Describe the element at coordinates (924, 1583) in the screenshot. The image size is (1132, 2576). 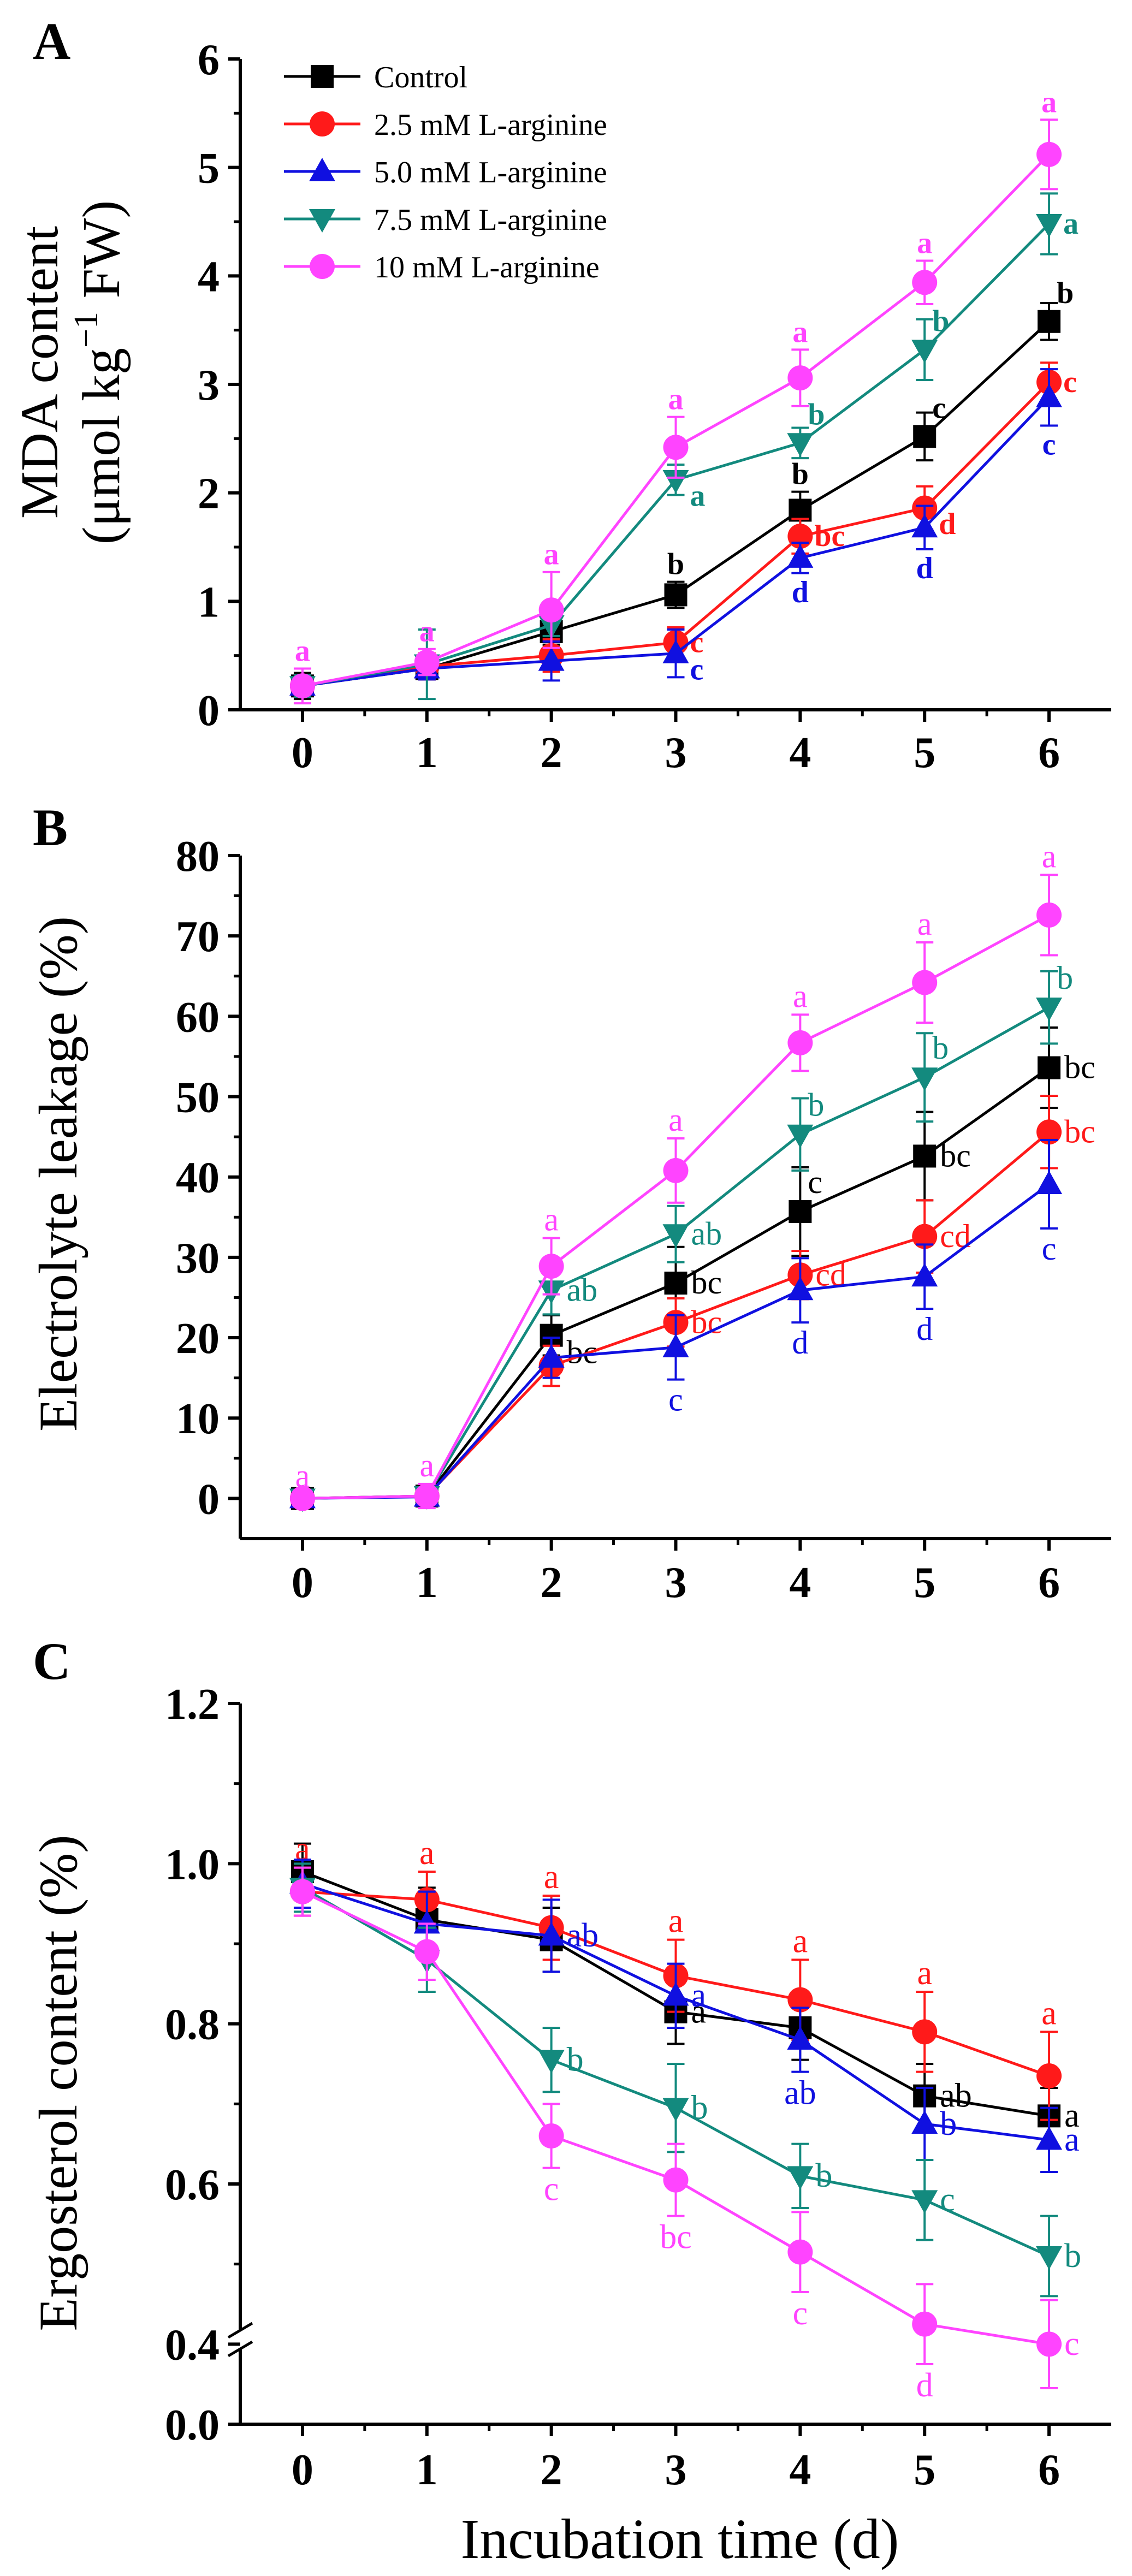
I see `c1-x-tick-label-5: 5` at that location.